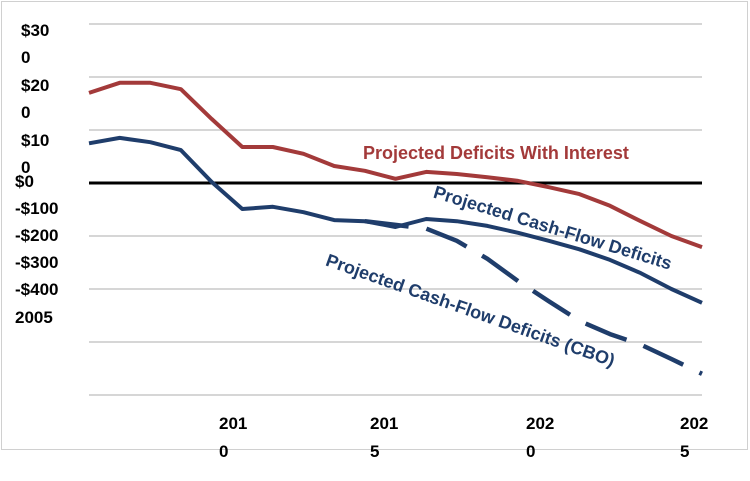 The height and width of the screenshot is (481, 750). I want to click on y-tick-label: 2005, so click(34, 317).